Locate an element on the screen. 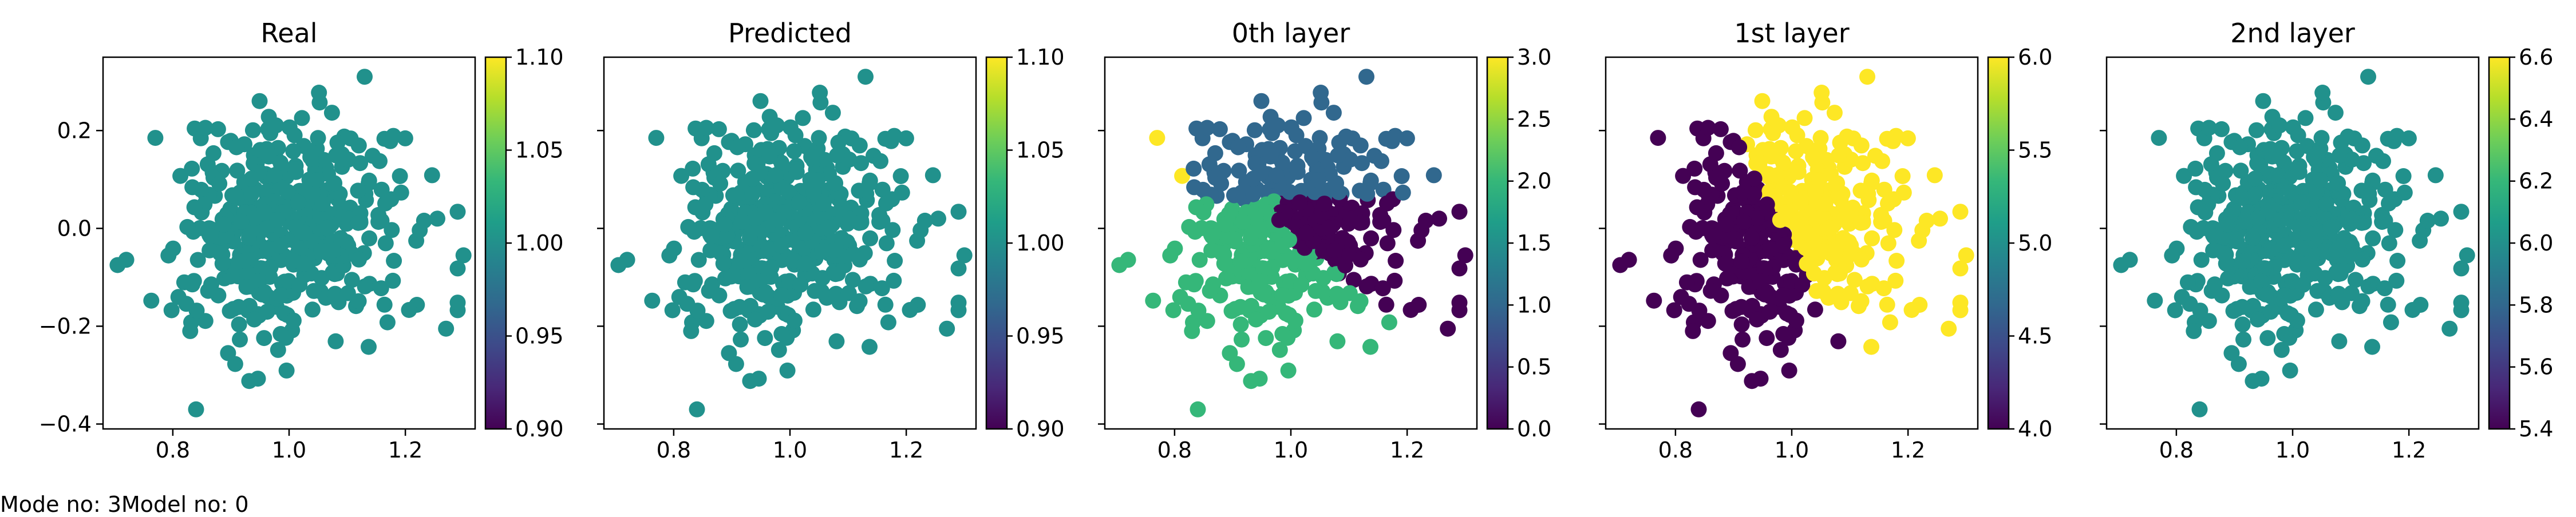 The width and height of the screenshot is (2576, 517). colorbar-tick-label: 6.0 is located at coordinates (2035, 57).